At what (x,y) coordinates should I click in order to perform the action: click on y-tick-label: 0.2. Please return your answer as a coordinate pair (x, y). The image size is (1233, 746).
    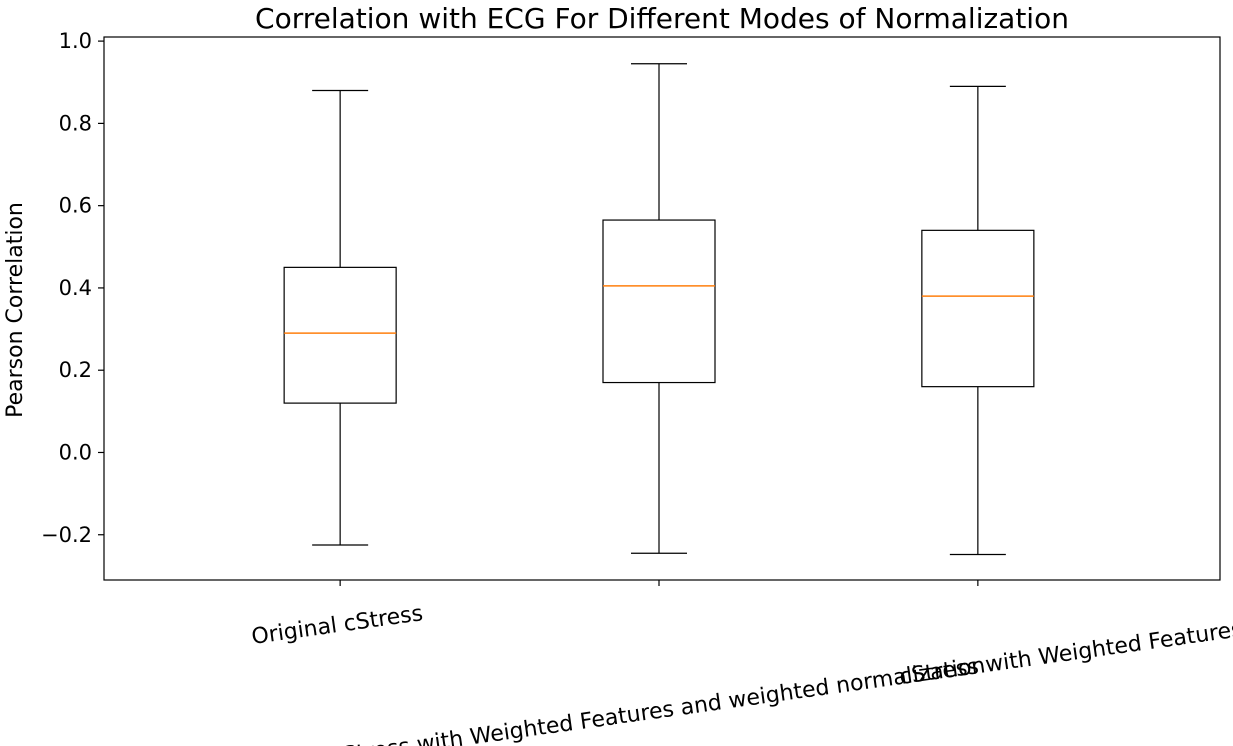
    Looking at the image, I should click on (75, 370).